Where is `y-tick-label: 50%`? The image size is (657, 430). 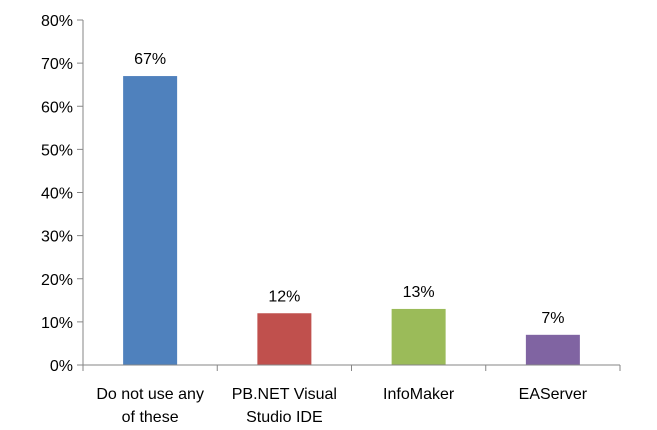 y-tick-label: 50% is located at coordinates (57, 150).